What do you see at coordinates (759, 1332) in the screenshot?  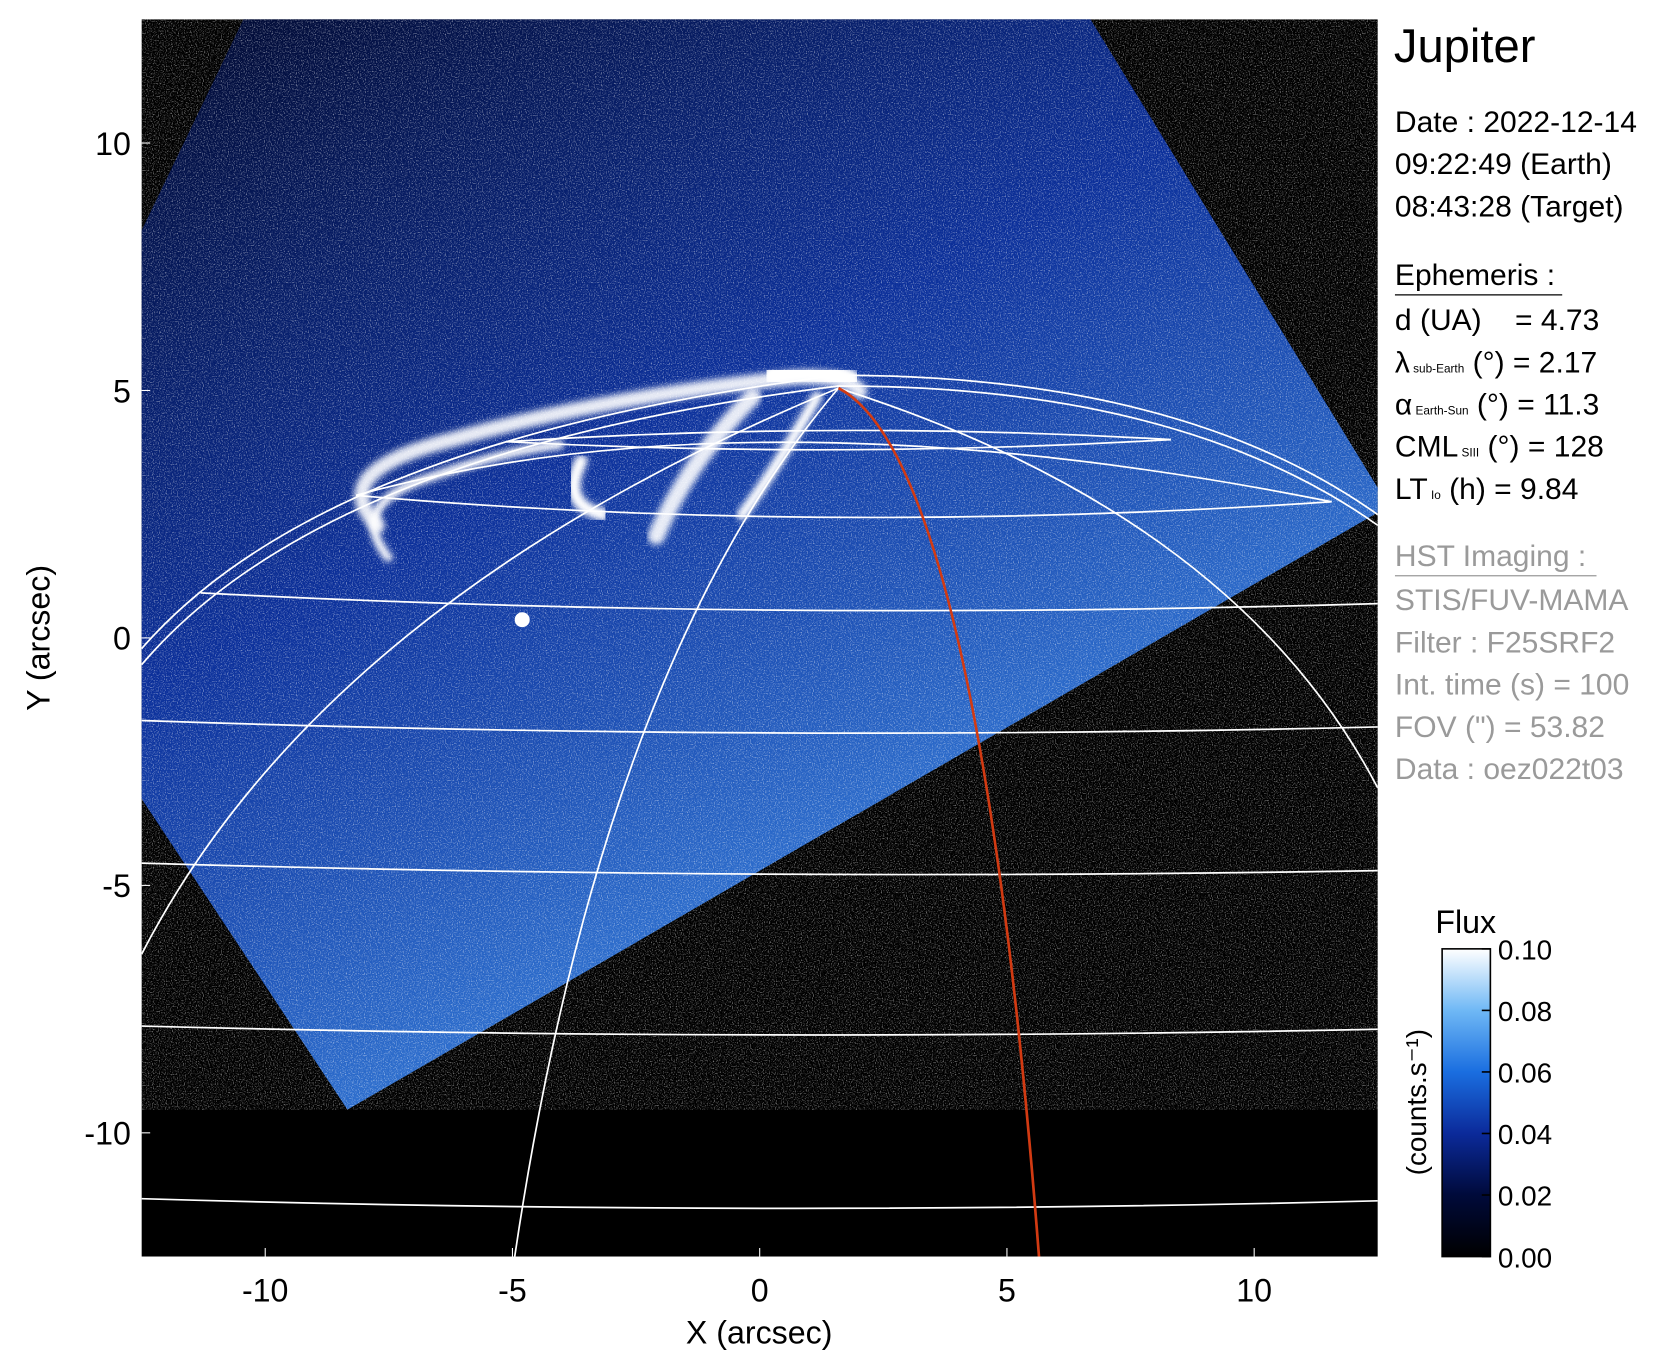 I see `x-axis-label: X (arcsec)` at bounding box center [759, 1332].